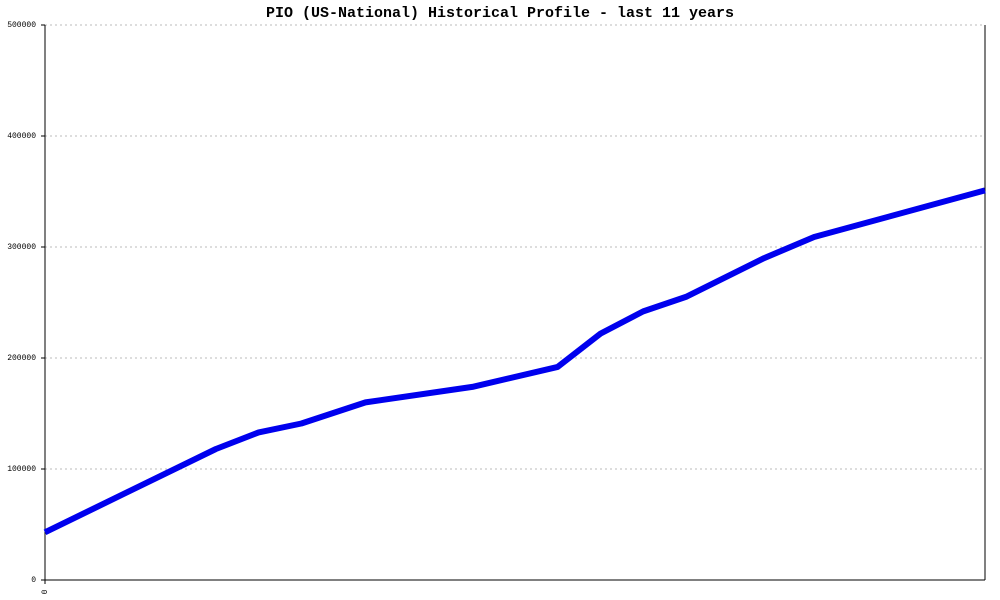 The image size is (1000, 600). Describe the element at coordinates (21, 469) in the screenshot. I see `y-tick-label: 100000` at that location.